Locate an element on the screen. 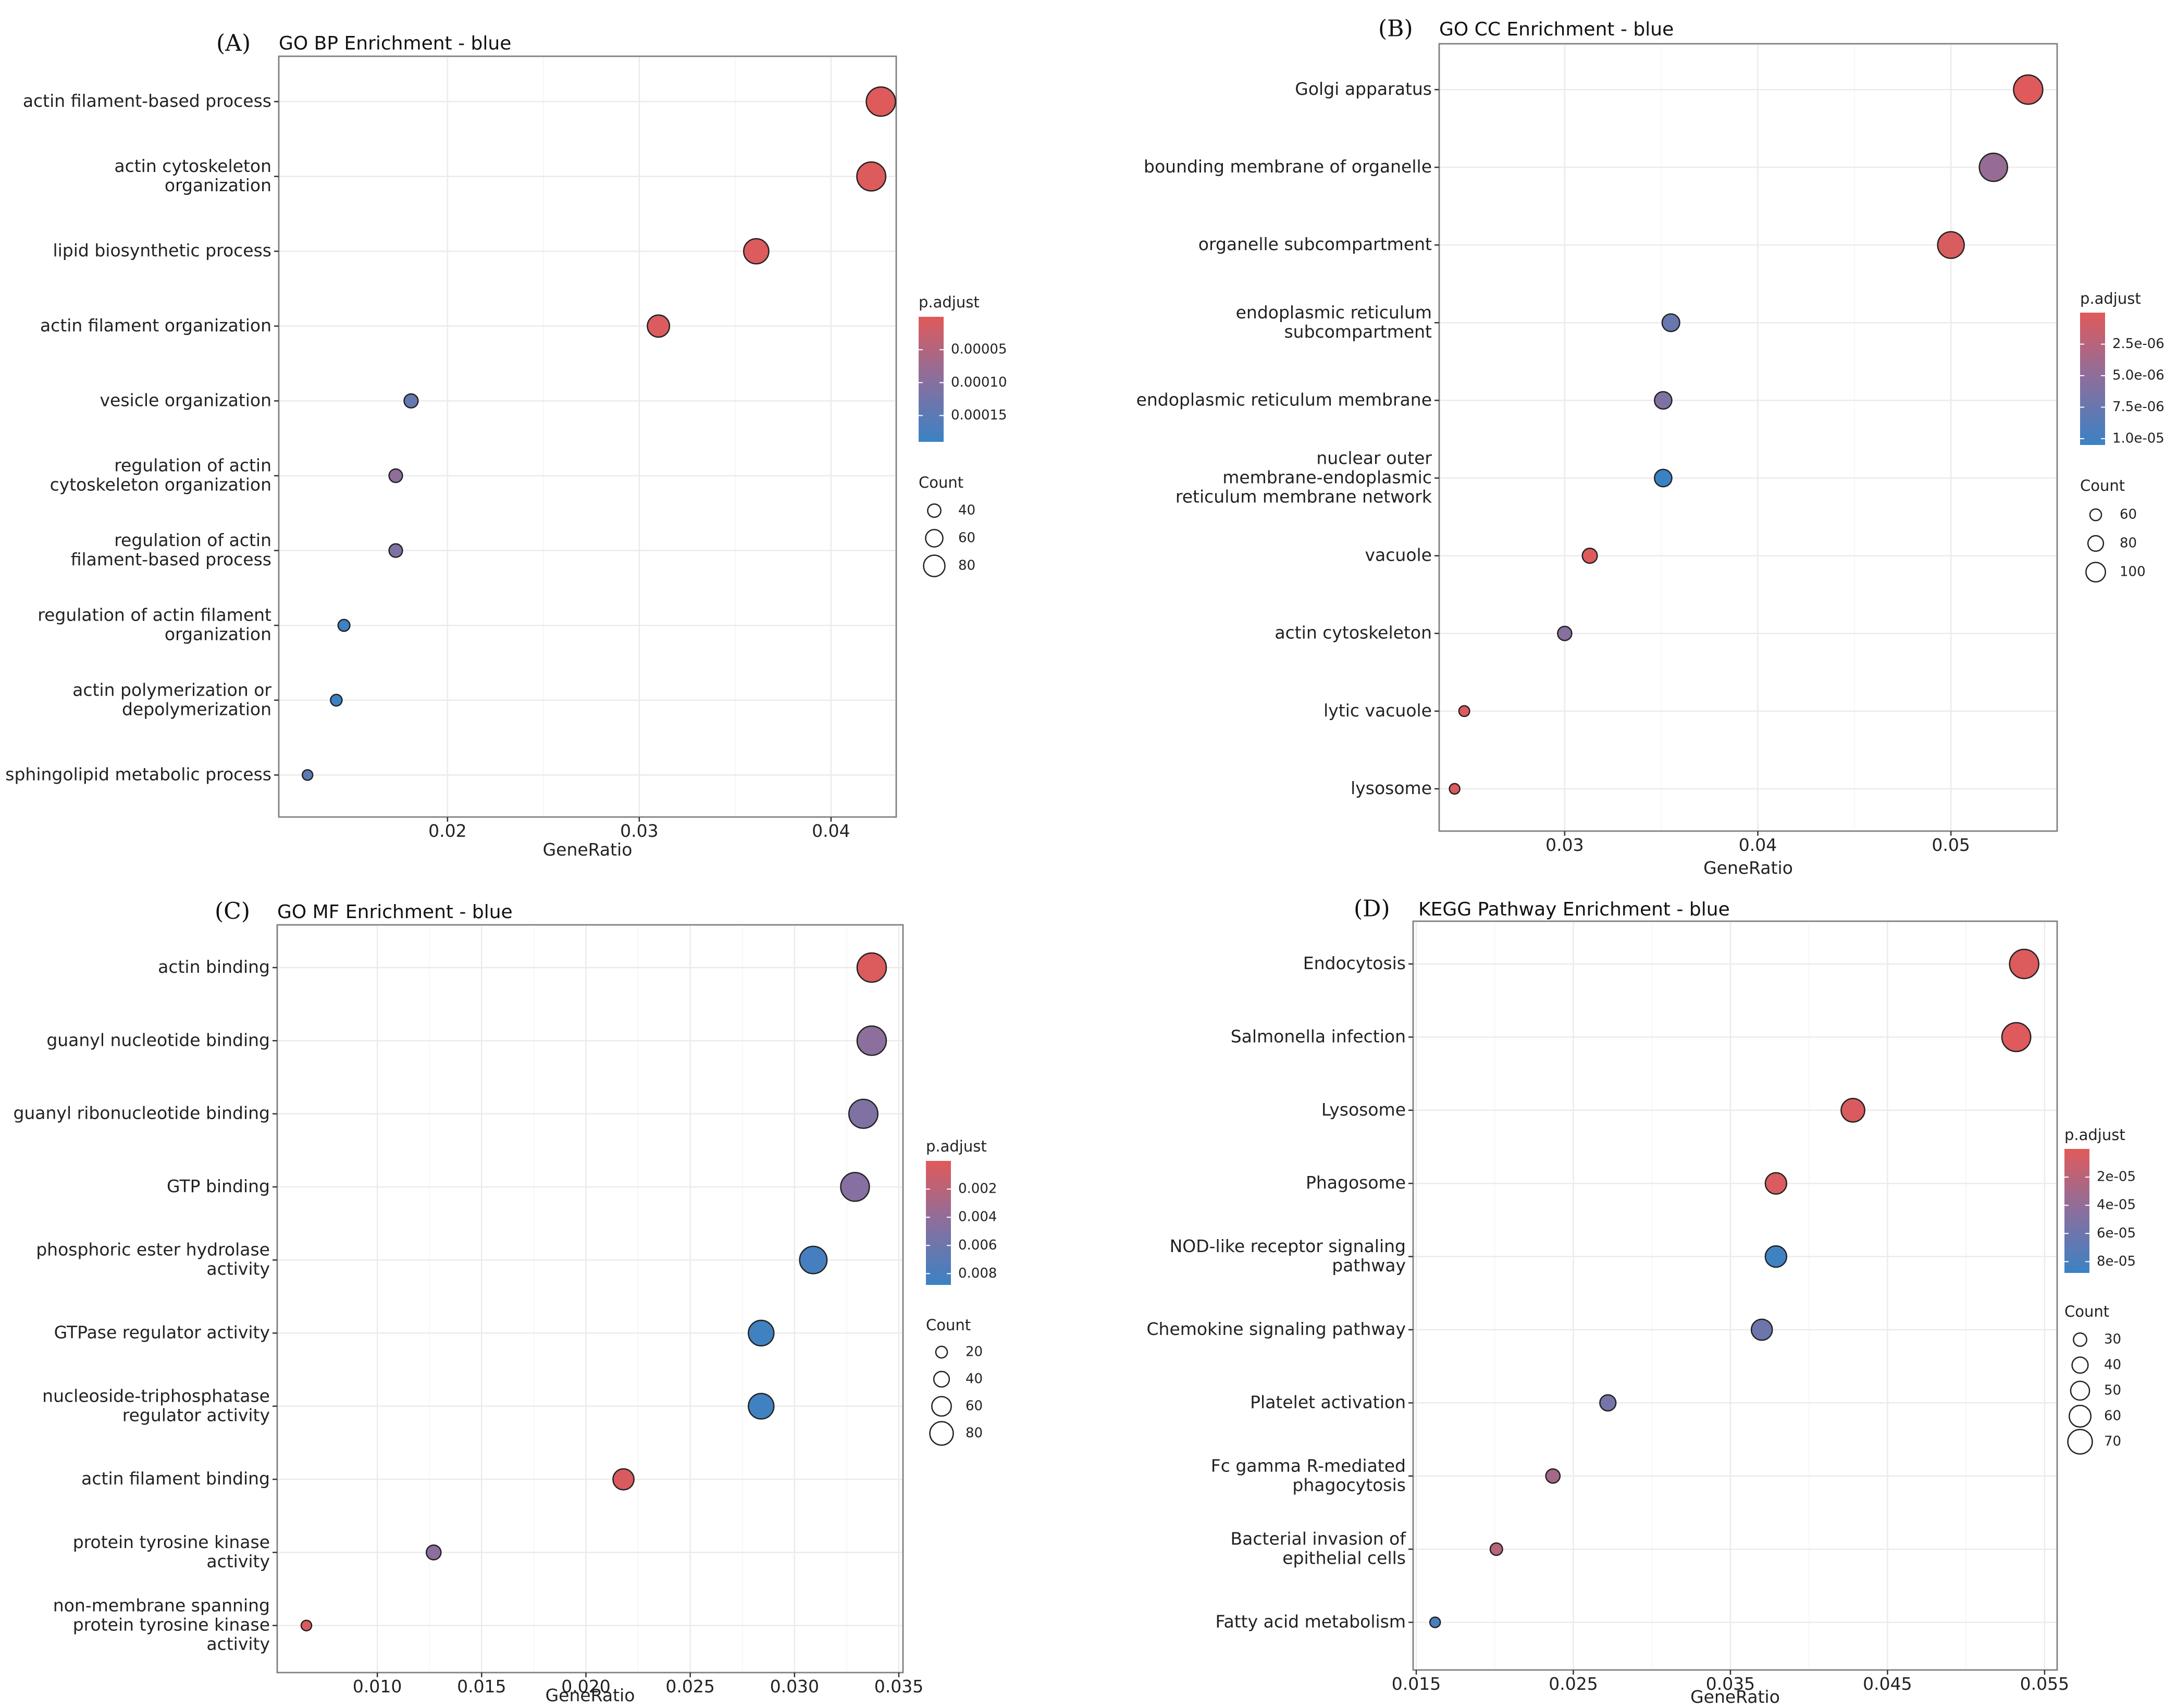 This screenshot has width=2165, height=1708. color-bar-label: 0.002 is located at coordinates (977, 1189).